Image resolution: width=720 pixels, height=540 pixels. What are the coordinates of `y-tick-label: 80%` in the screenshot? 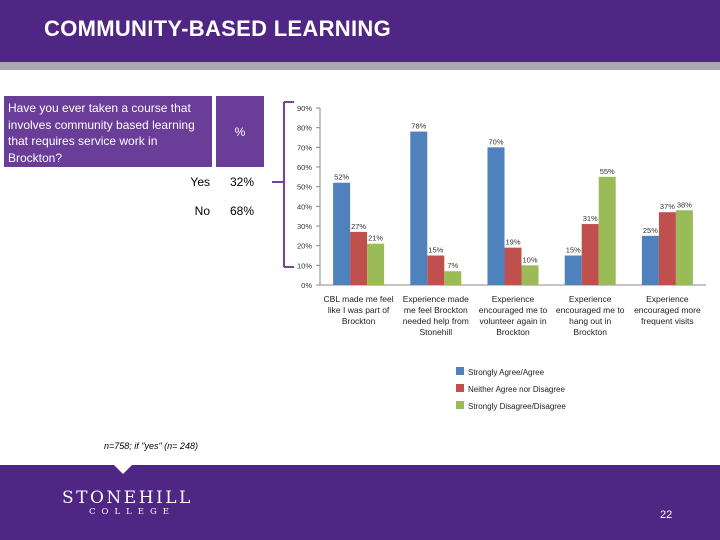 It's located at (304, 128).